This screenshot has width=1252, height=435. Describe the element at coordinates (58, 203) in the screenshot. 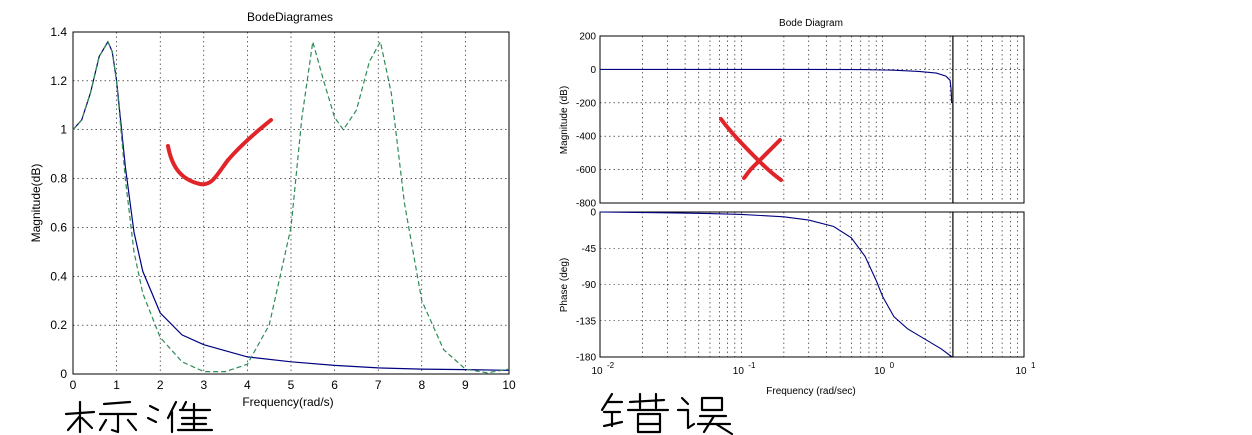

I see `left-y-tick-labels: 0 0.2 0.4 0.6 0.8 1 1.2 1.4` at that location.